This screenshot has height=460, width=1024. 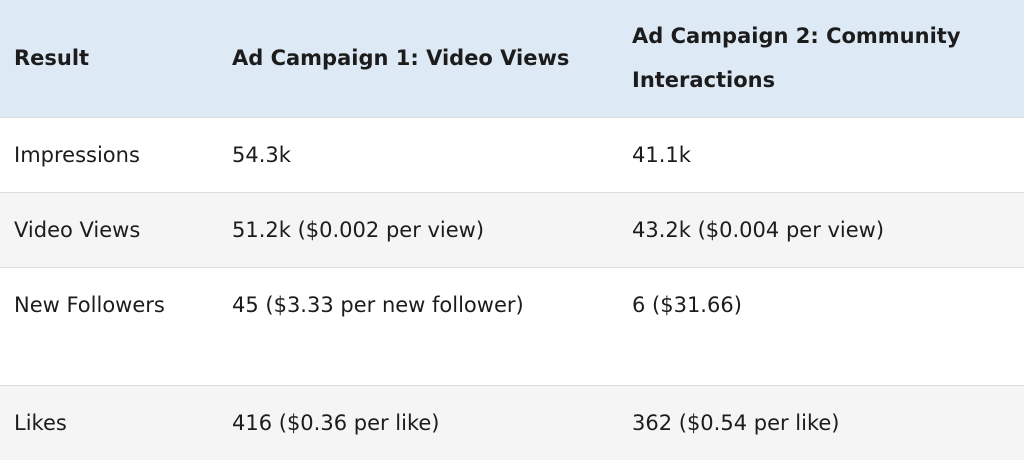 I want to click on row-label: Likes, so click(x=40, y=422).